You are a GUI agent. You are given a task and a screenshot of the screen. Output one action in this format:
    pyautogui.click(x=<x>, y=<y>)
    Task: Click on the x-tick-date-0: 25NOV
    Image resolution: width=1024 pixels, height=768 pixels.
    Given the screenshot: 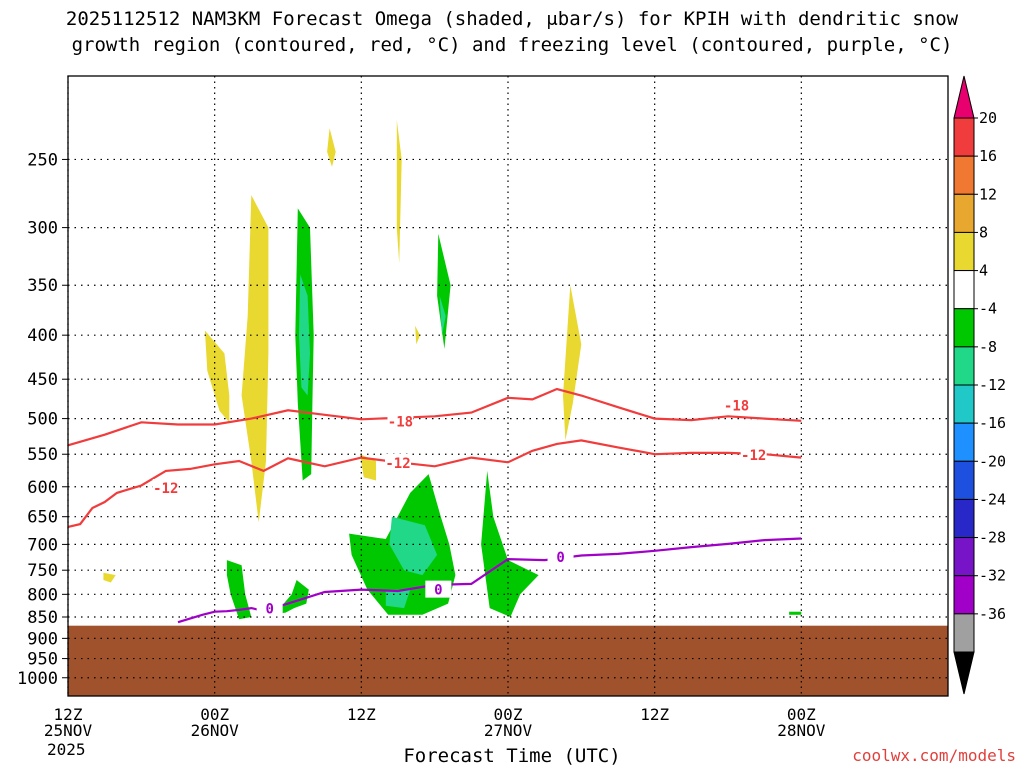 What is the action you would take?
    pyautogui.click(x=68, y=730)
    